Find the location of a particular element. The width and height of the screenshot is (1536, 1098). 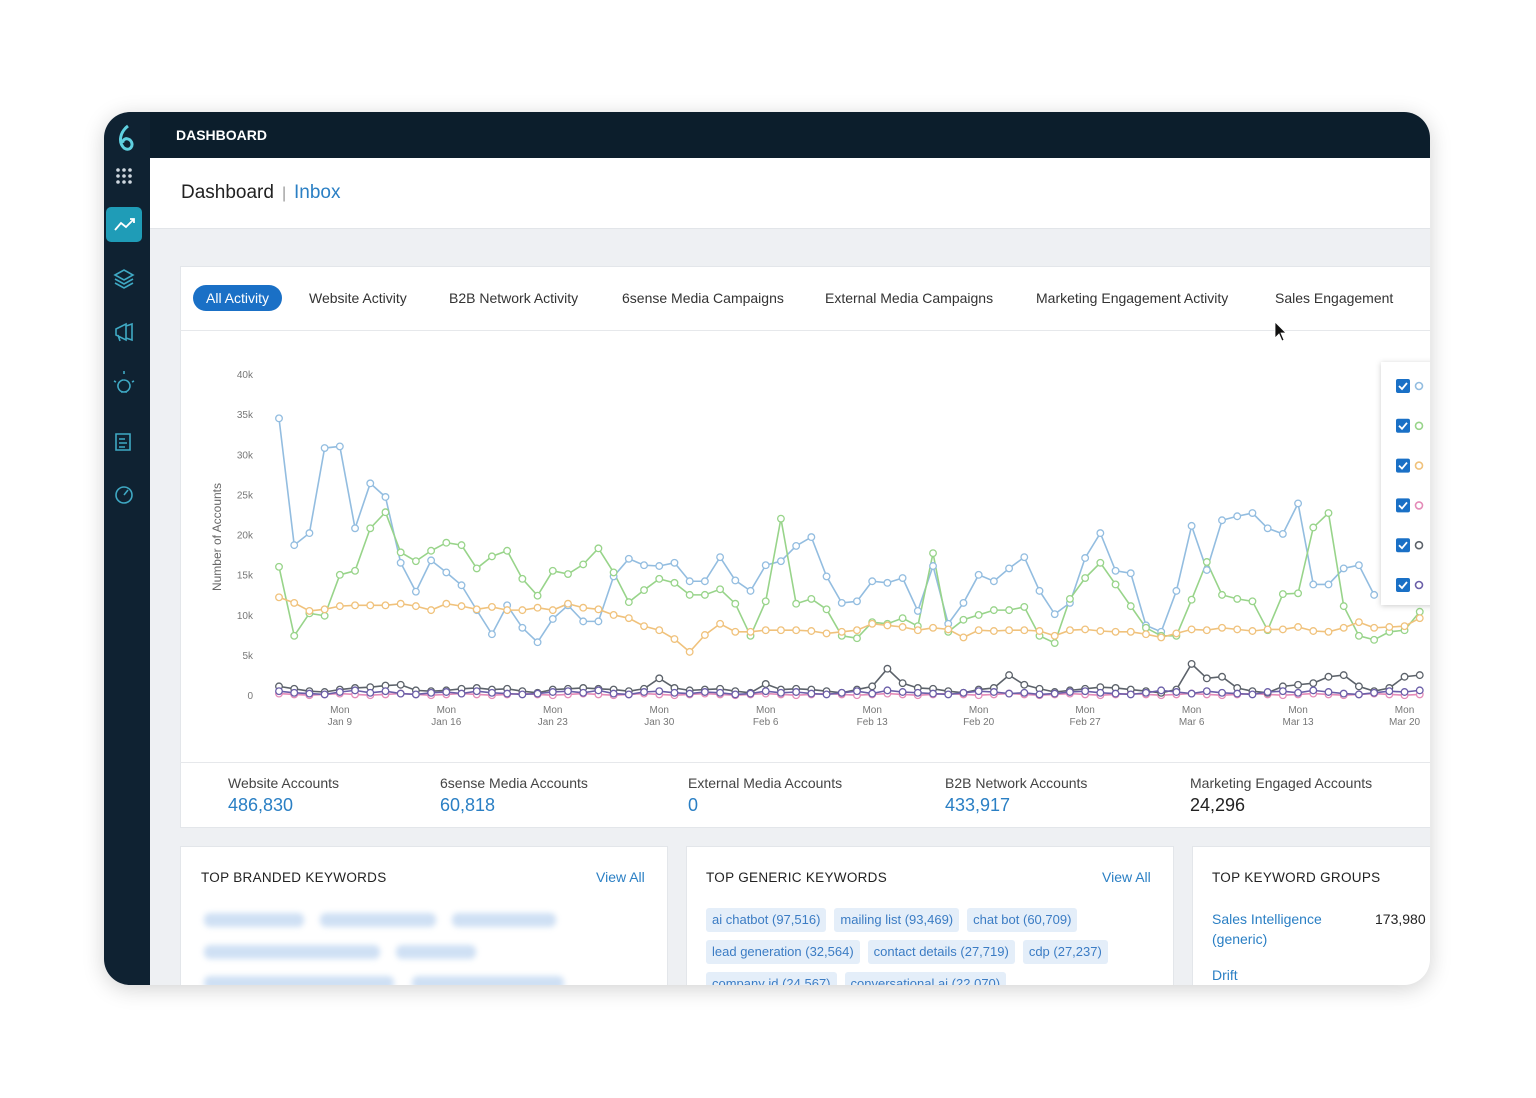

tab: B2B Network Activity is located at coordinates (514, 298).